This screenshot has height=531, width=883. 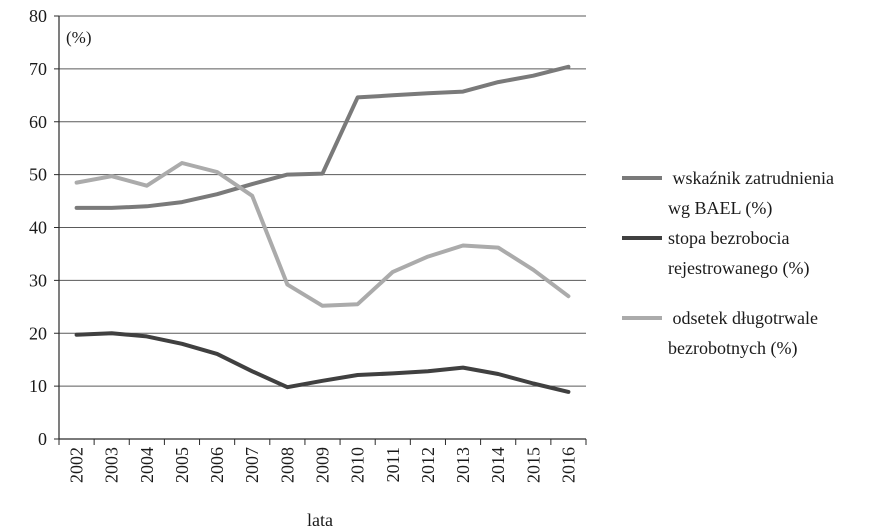 What do you see at coordinates (732, 348) in the screenshot?
I see `legend-label-3-line-2: bezrobotnych (%)` at bounding box center [732, 348].